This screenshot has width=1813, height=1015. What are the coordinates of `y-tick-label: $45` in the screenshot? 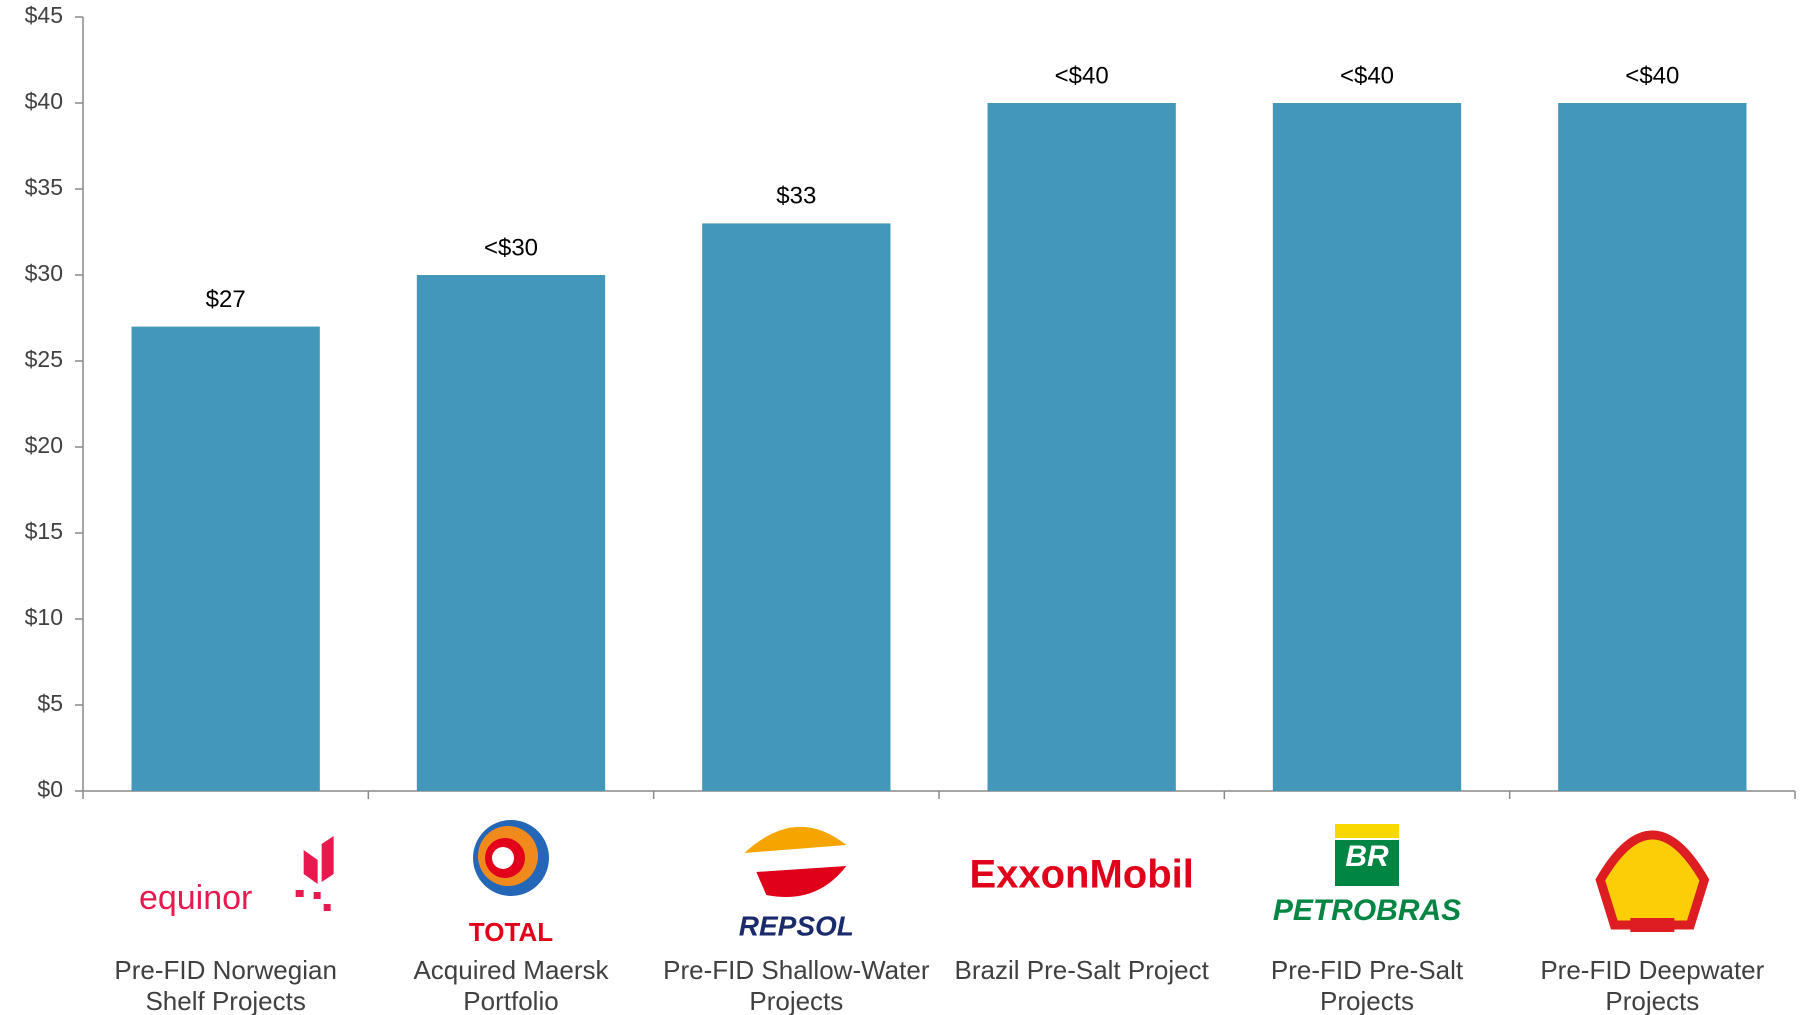 It's located at (44, 15).